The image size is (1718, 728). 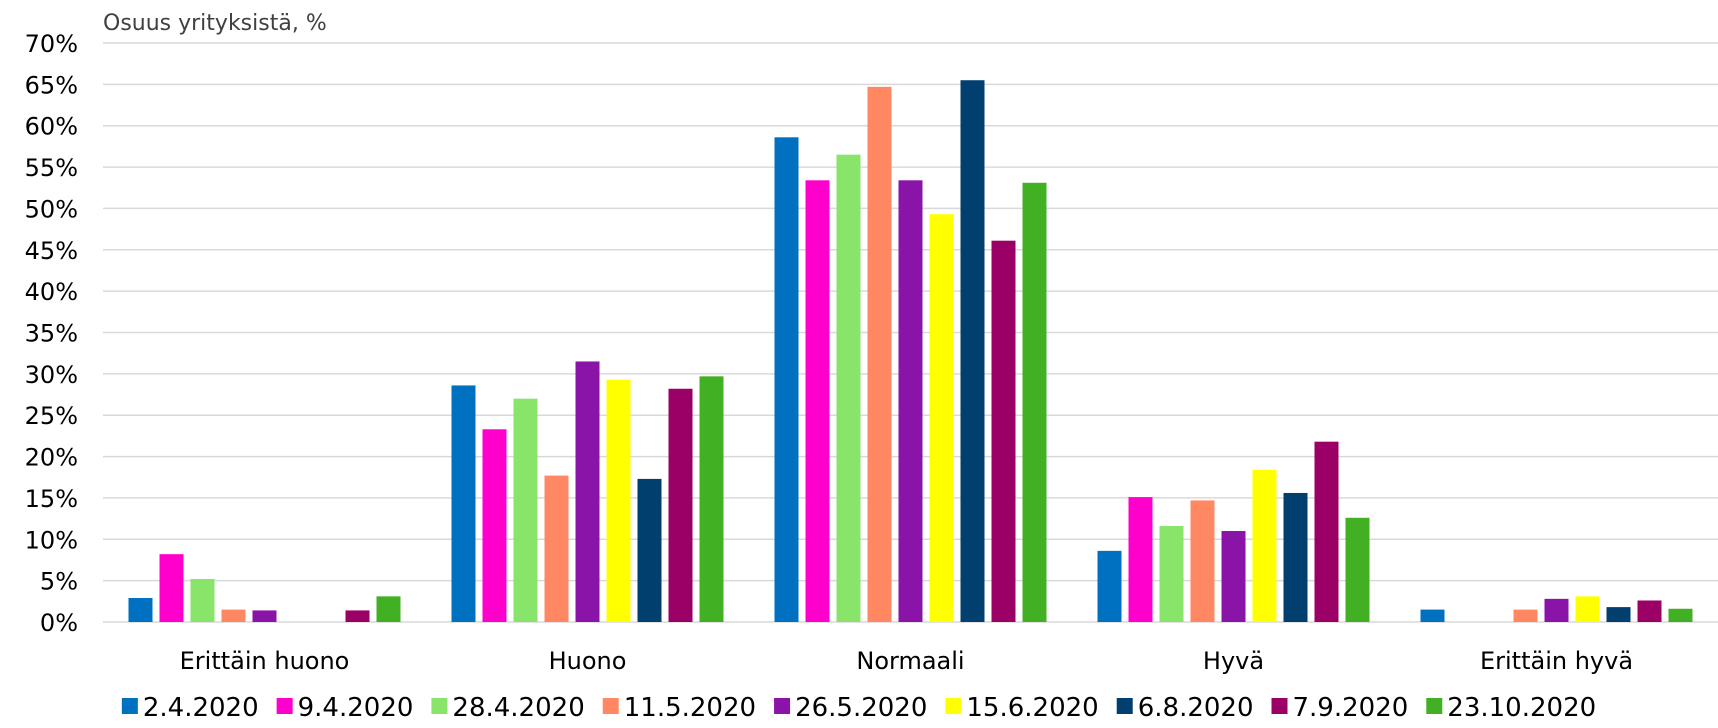 What do you see at coordinates (518, 708) in the screenshot?
I see `legend-label: 28.4.2020` at bounding box center [518, 708].